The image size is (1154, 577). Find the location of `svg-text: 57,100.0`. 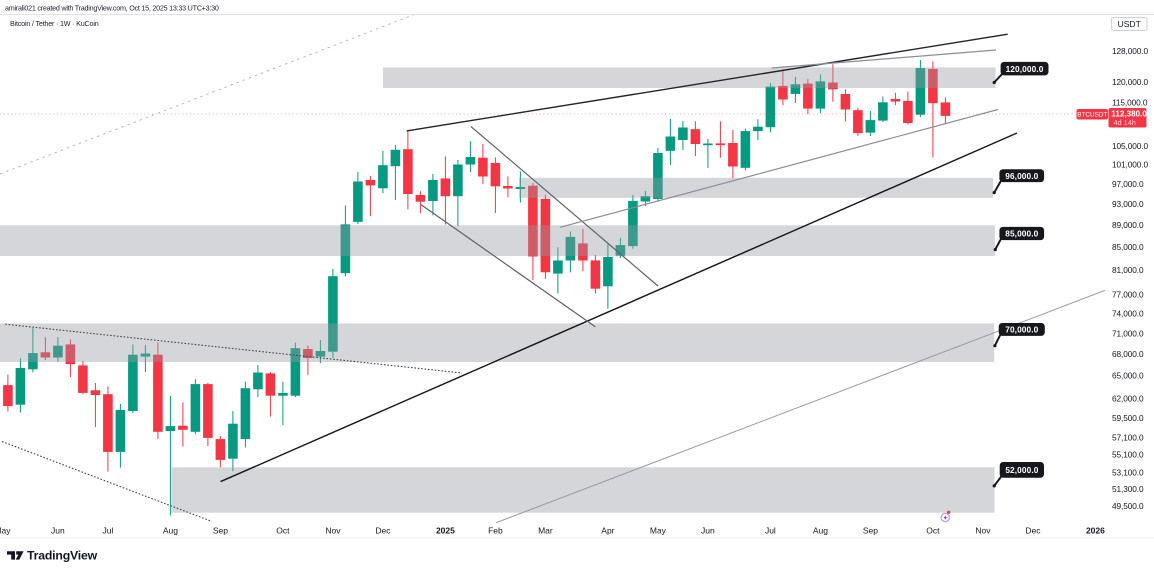

svg-text: 57,100.0 is located at coordinates (1128, 438).